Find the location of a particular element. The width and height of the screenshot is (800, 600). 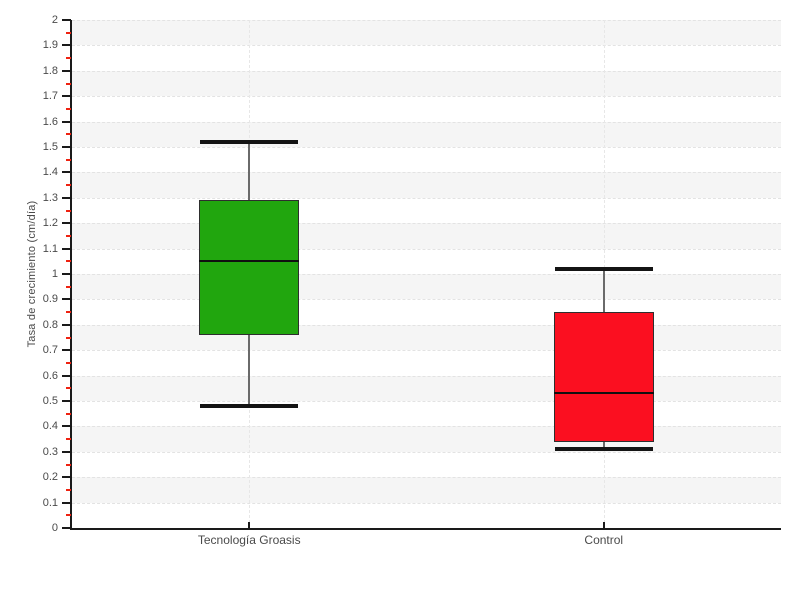

y-tick-label: 0.2 is located at coordinates (50, 477).